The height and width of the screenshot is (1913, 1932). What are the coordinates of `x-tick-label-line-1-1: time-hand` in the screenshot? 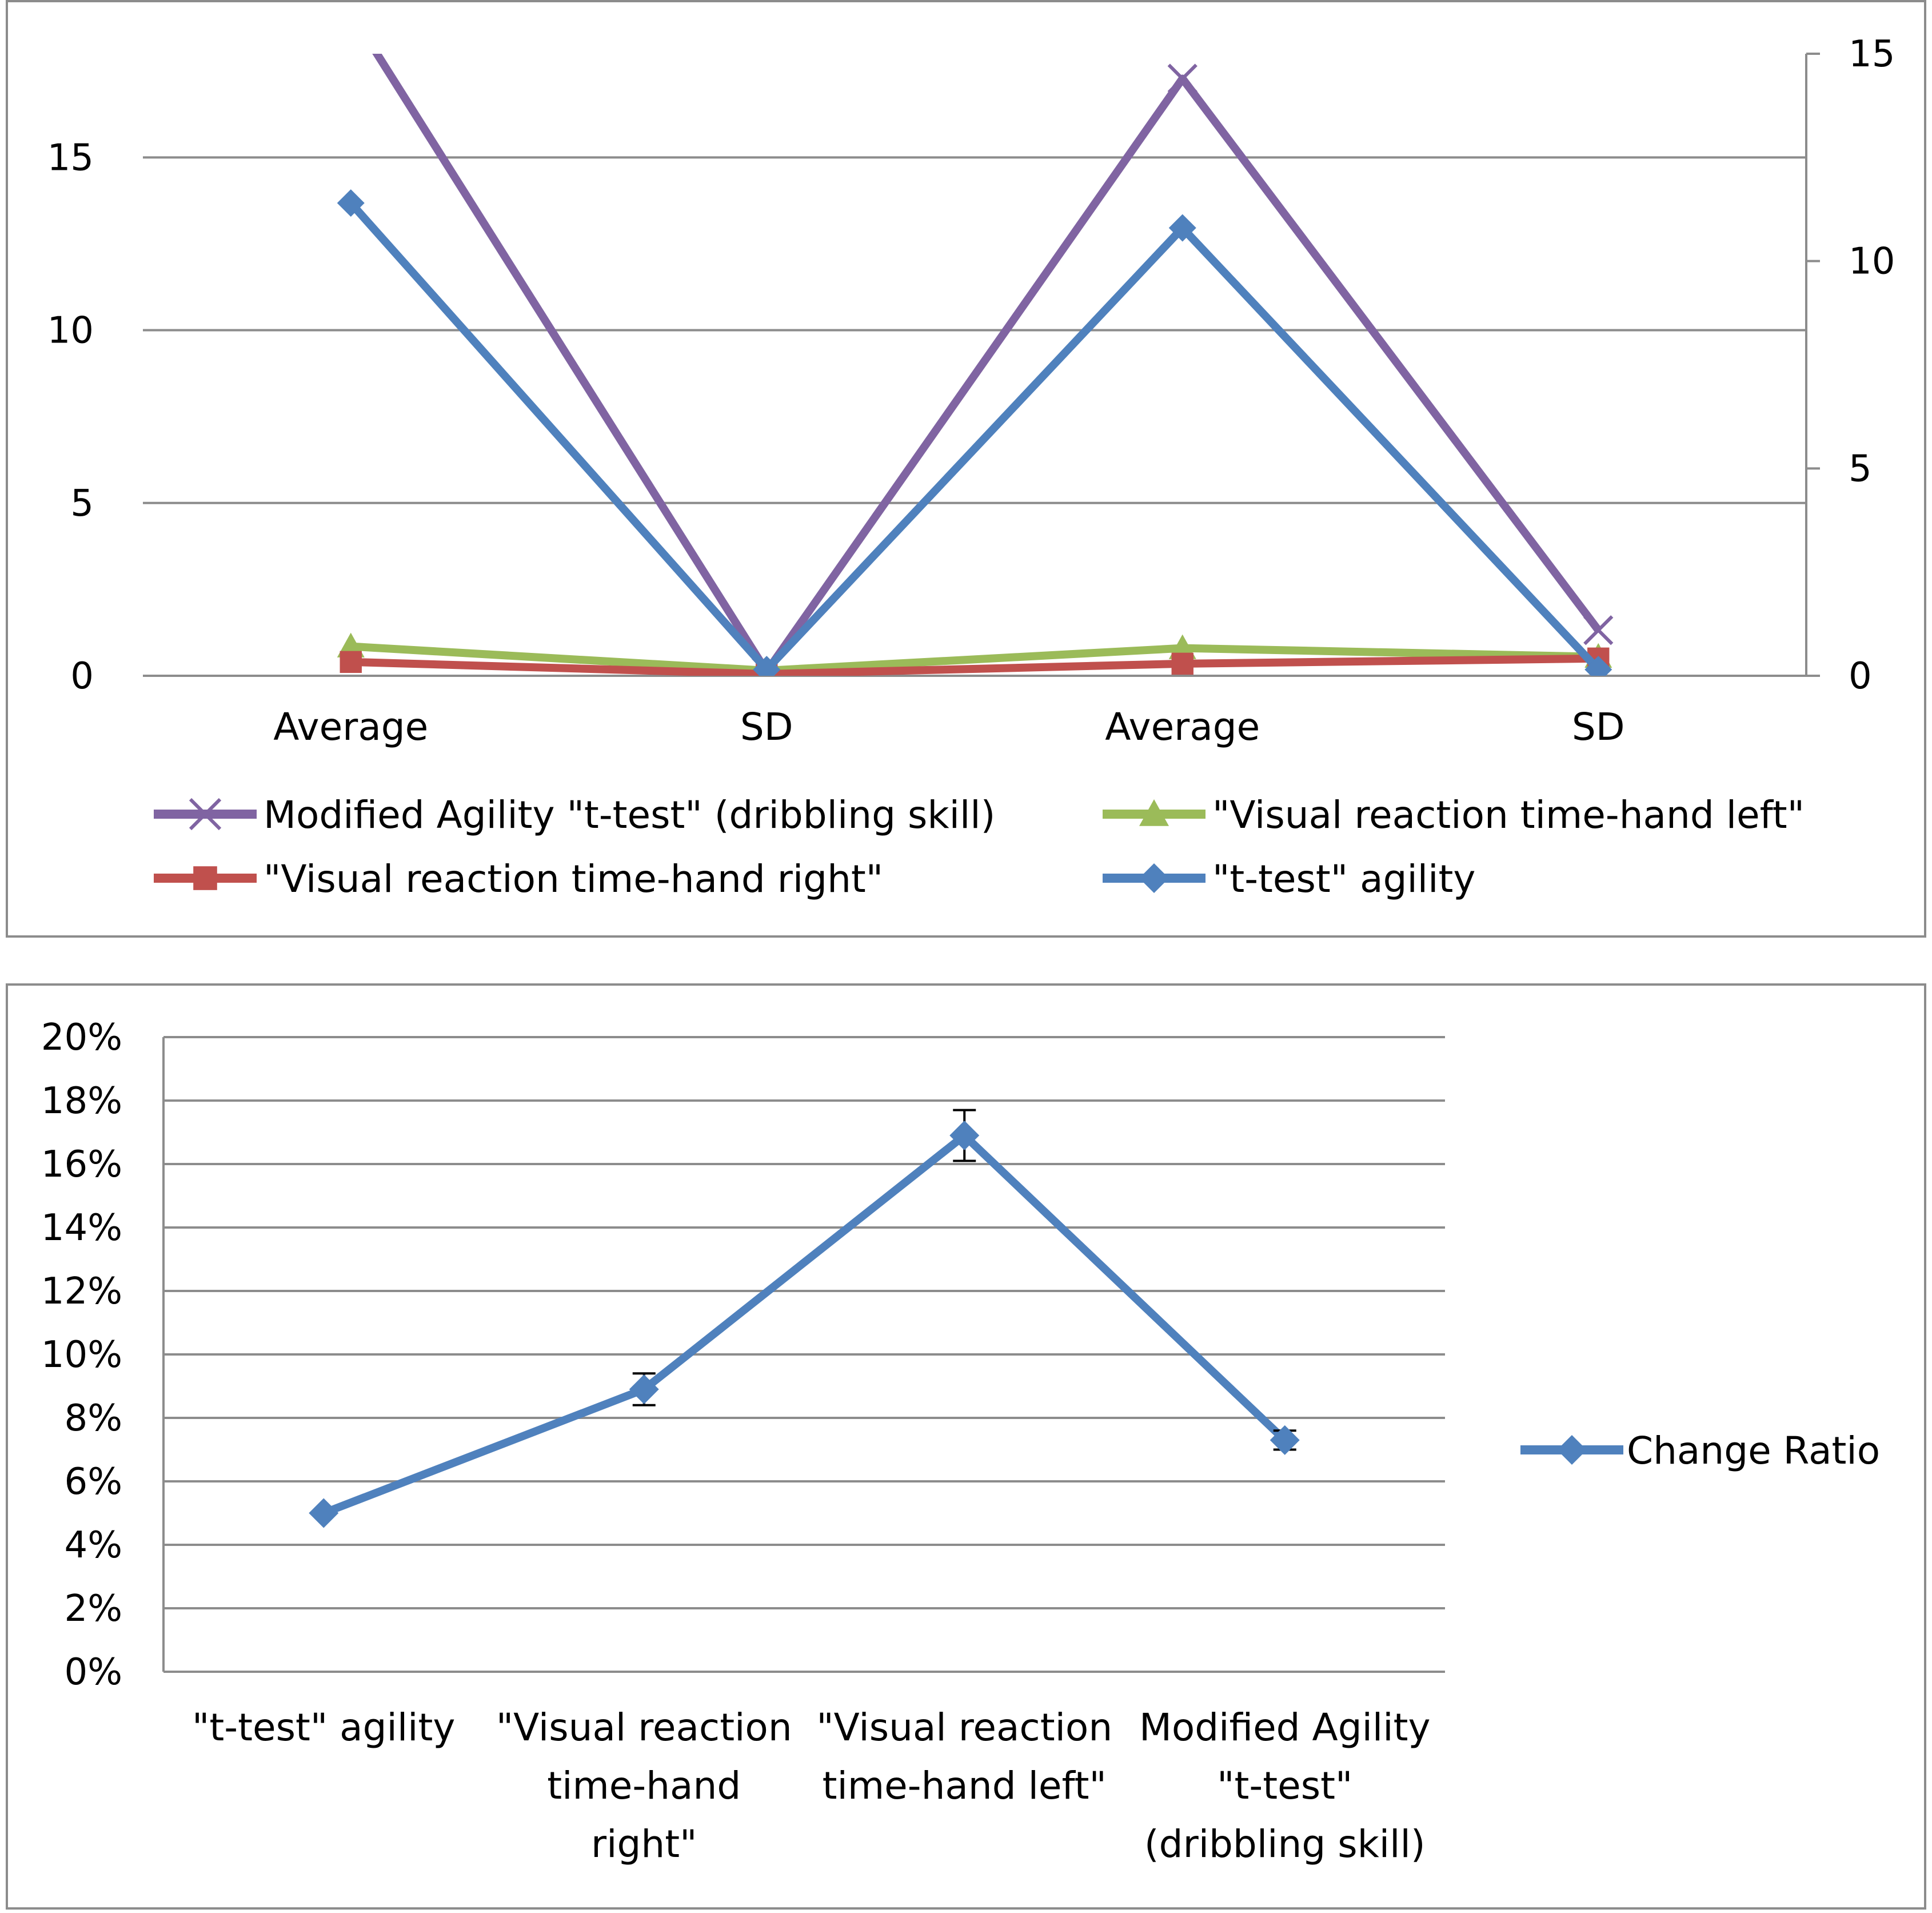 It's located at (644, 1786).